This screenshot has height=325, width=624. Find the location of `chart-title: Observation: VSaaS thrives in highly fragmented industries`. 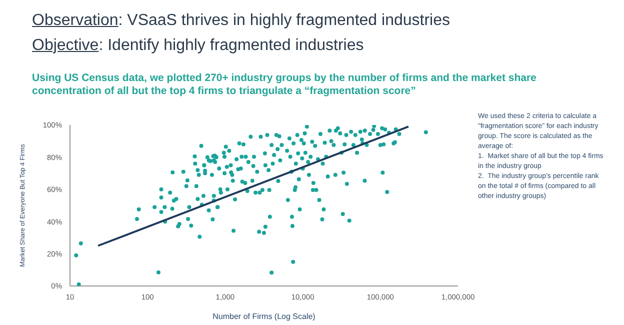

chart-title: Observation: VSaaS thrives in highly fragmented industries is located at coordinates (241, 21).